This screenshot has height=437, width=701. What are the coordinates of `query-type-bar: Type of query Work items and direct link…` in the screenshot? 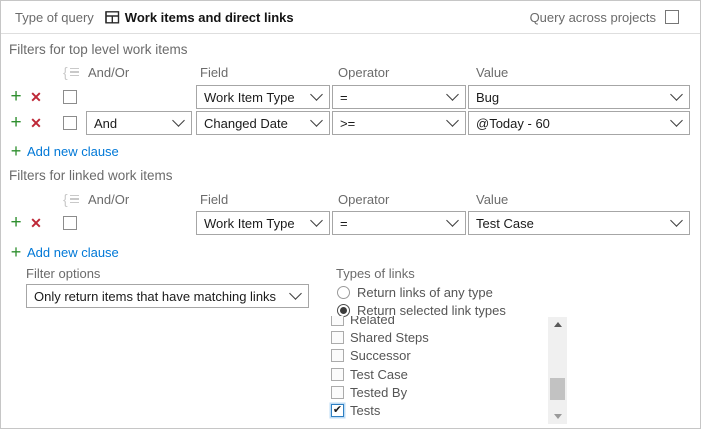 It's located at (350, 17).